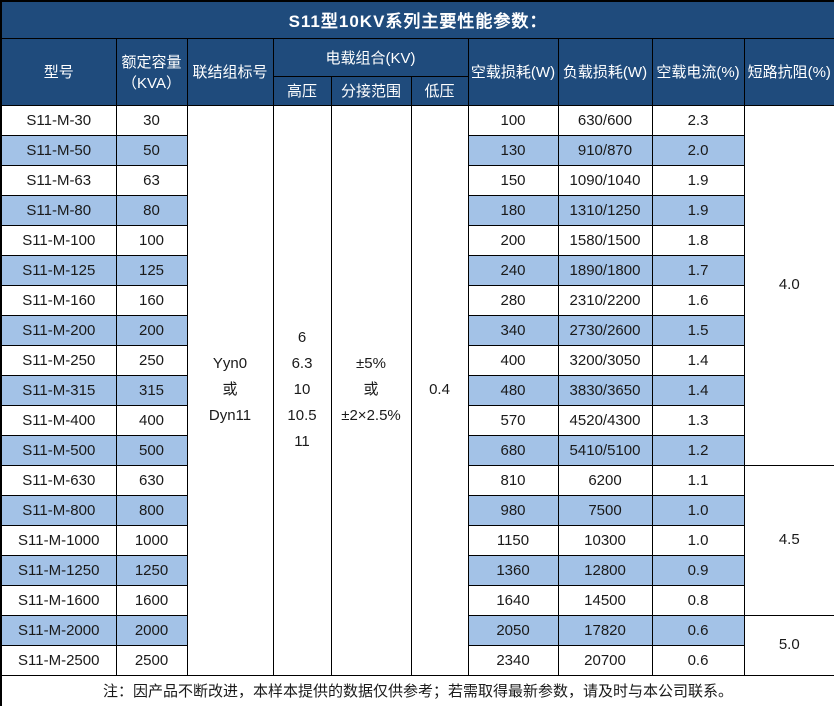 This screenshot has height=706, width=834. What do you see at coordinates (417, 450) in the screenshot?
I see `table-row: S11-M-500 500 680 5410/5100 1.2` at bounding box center [417, 450].